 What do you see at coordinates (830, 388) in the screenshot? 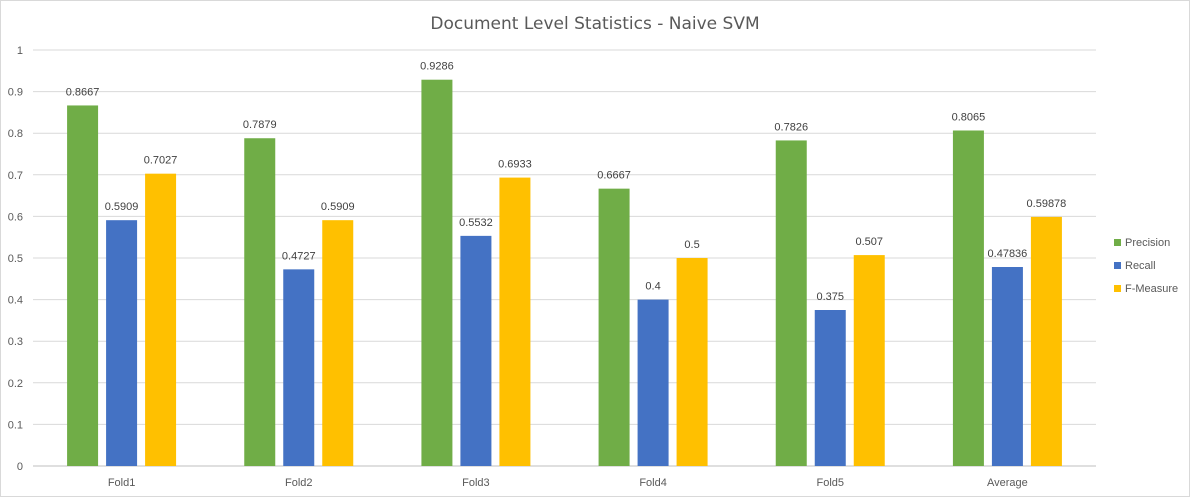
I see `bar-recall-fold5` at bounding box center [830, 388].